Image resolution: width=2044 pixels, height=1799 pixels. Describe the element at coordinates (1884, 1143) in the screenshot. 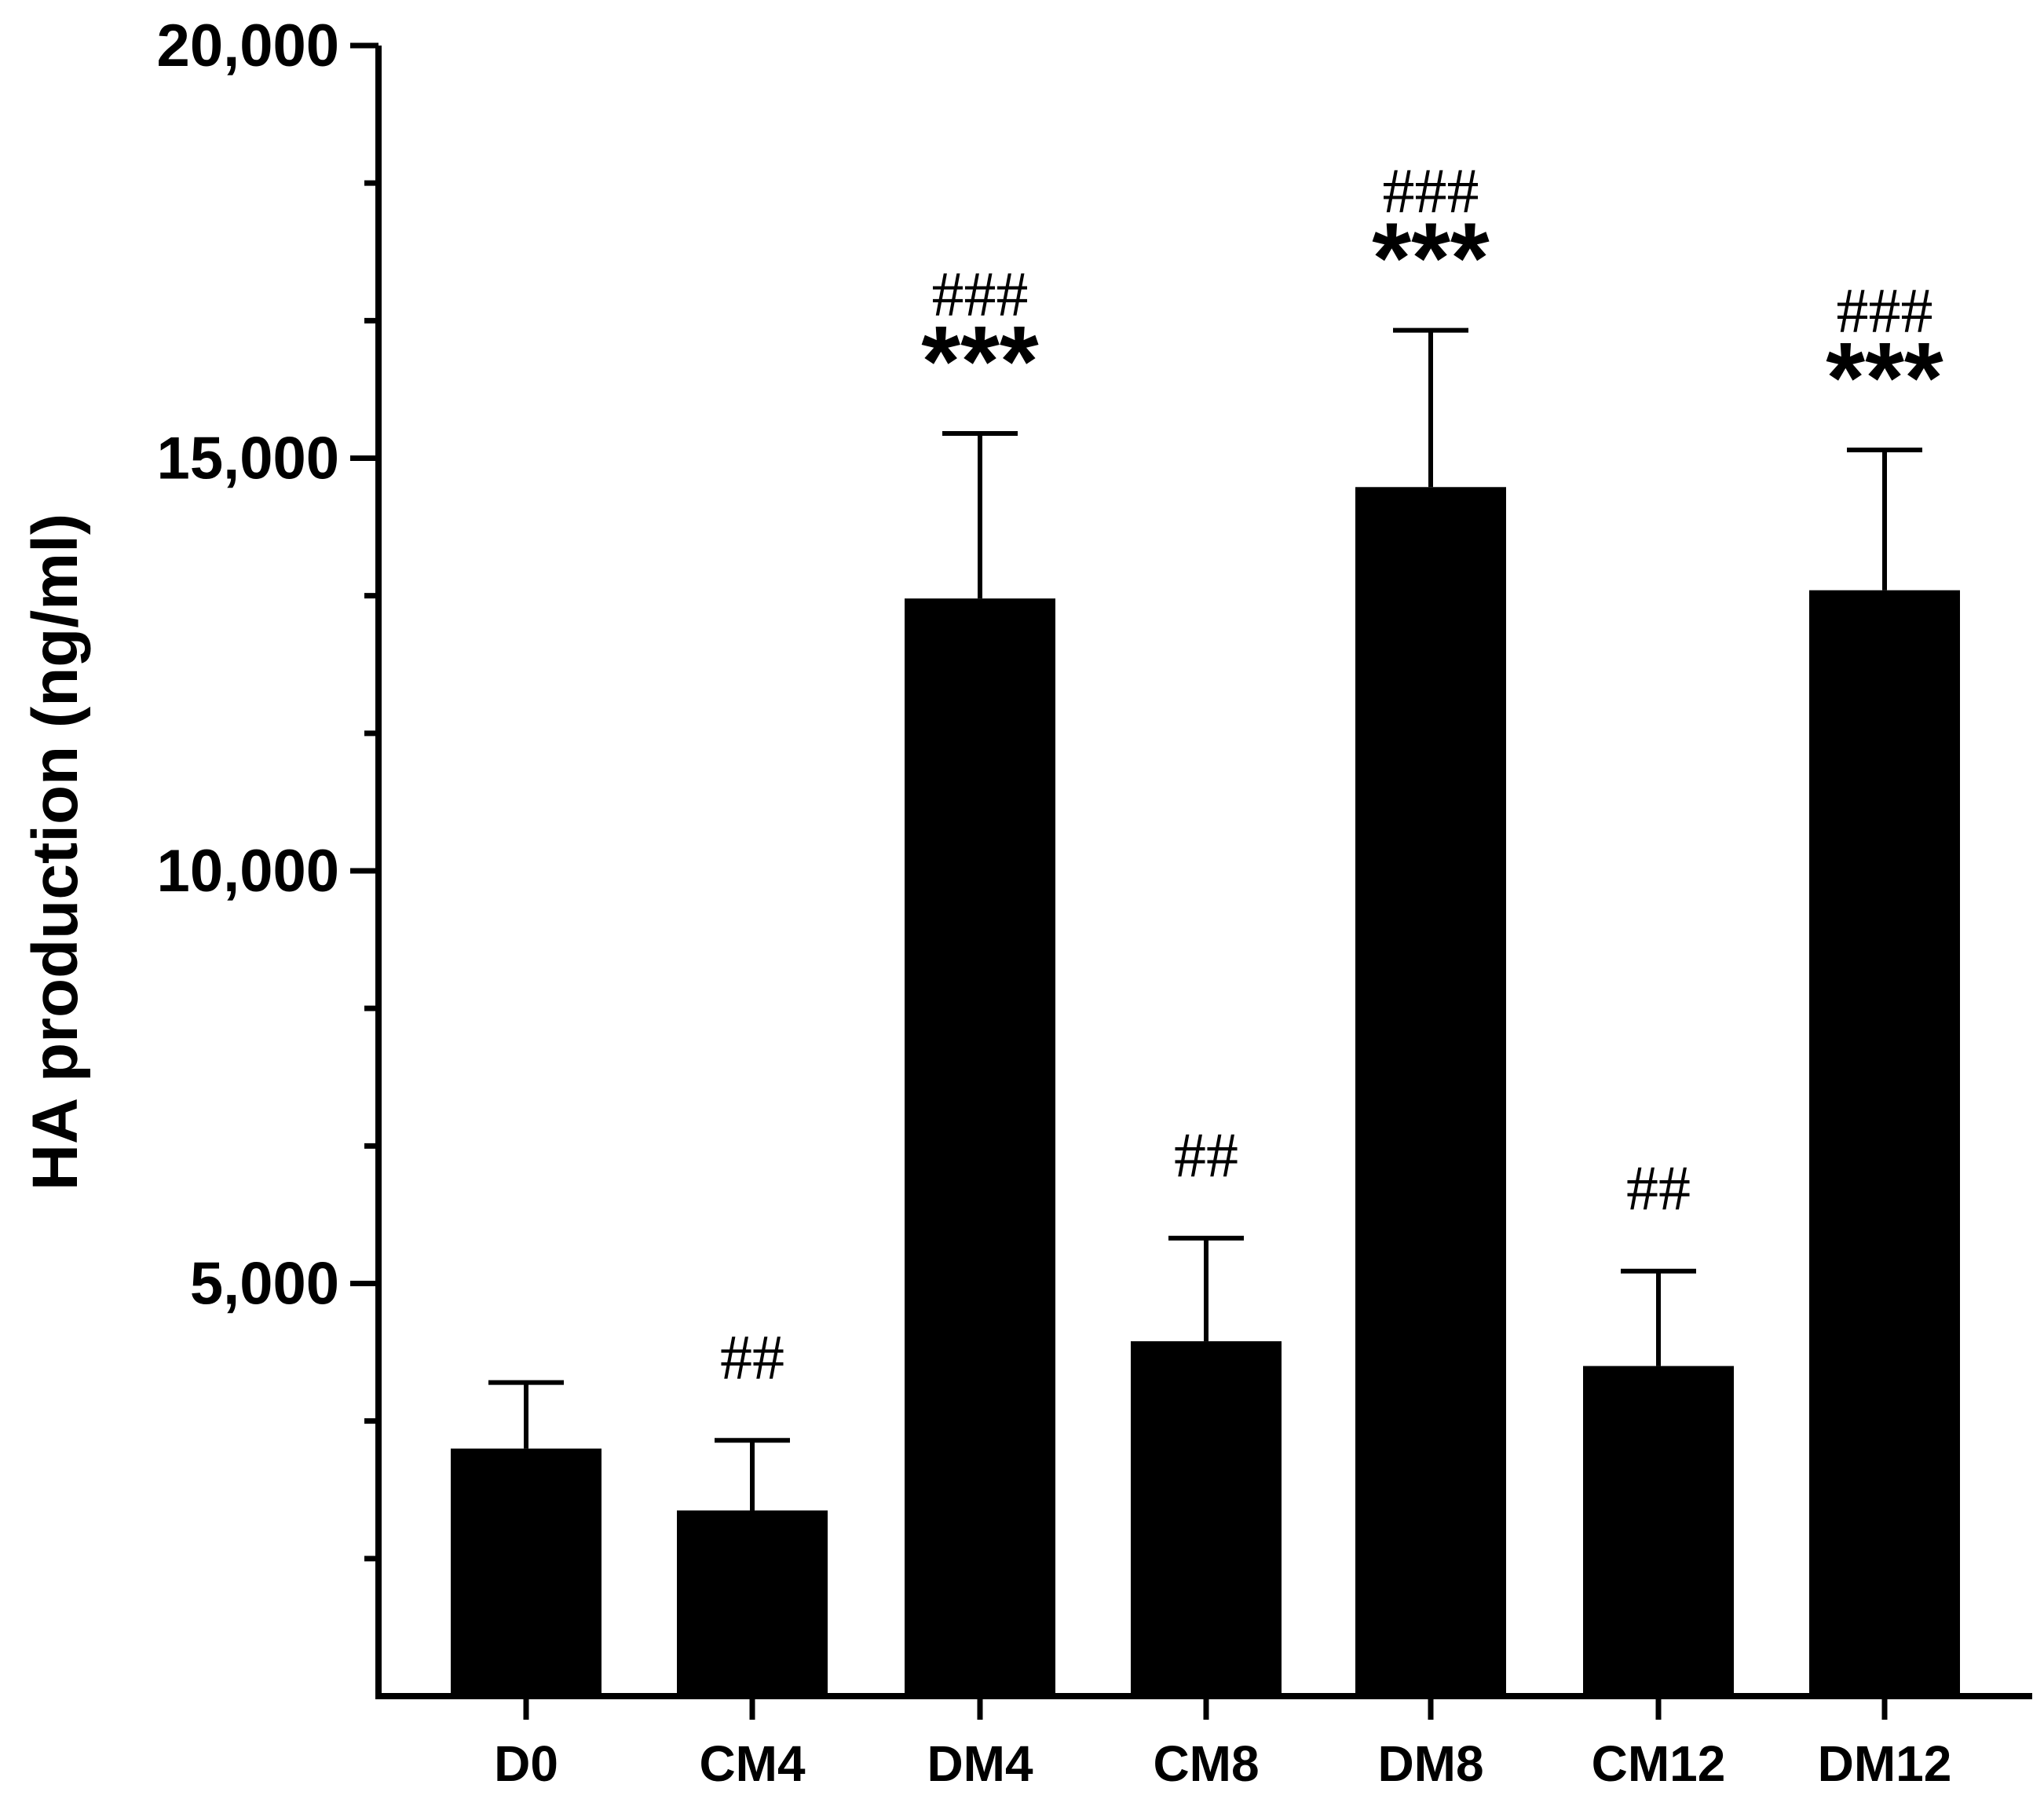

I see `bar-dm12` at that location.